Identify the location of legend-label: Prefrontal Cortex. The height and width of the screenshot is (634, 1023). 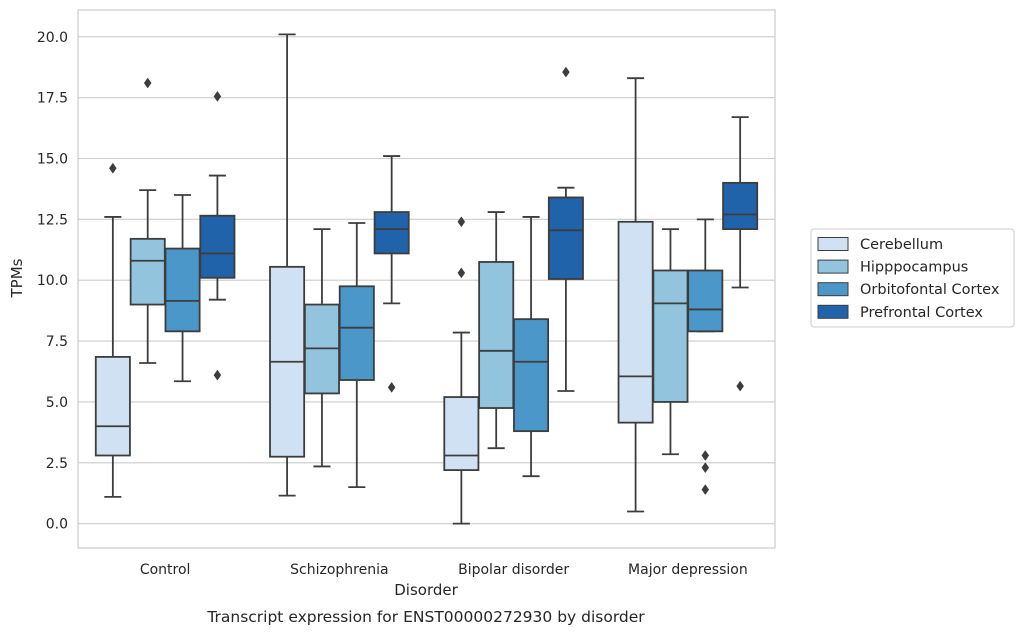
(921, 313).